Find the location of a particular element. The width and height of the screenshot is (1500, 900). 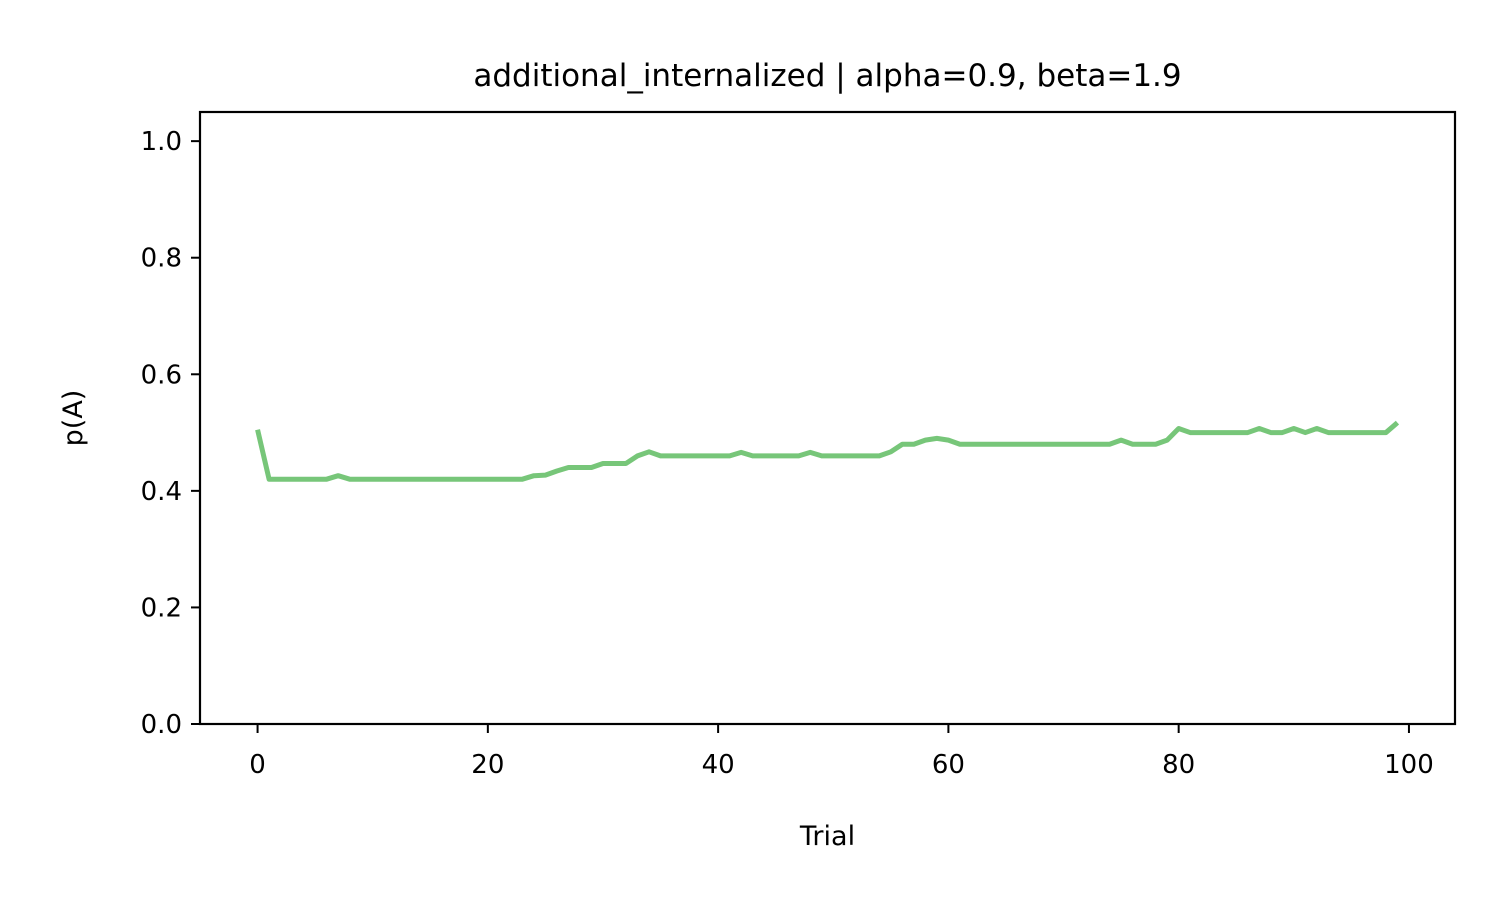

y-tick-label: 0.0 is located at coordinates (161, 725).